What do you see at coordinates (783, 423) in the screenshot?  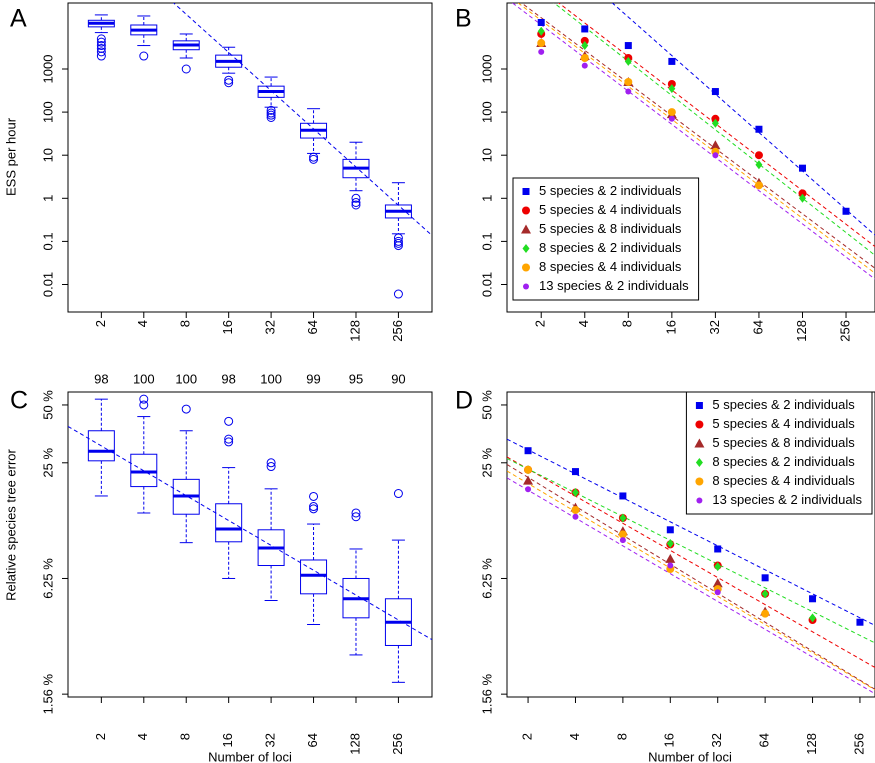 I see `legend-label: 5 species & 4 individuals` at bounding box center [783, 423].